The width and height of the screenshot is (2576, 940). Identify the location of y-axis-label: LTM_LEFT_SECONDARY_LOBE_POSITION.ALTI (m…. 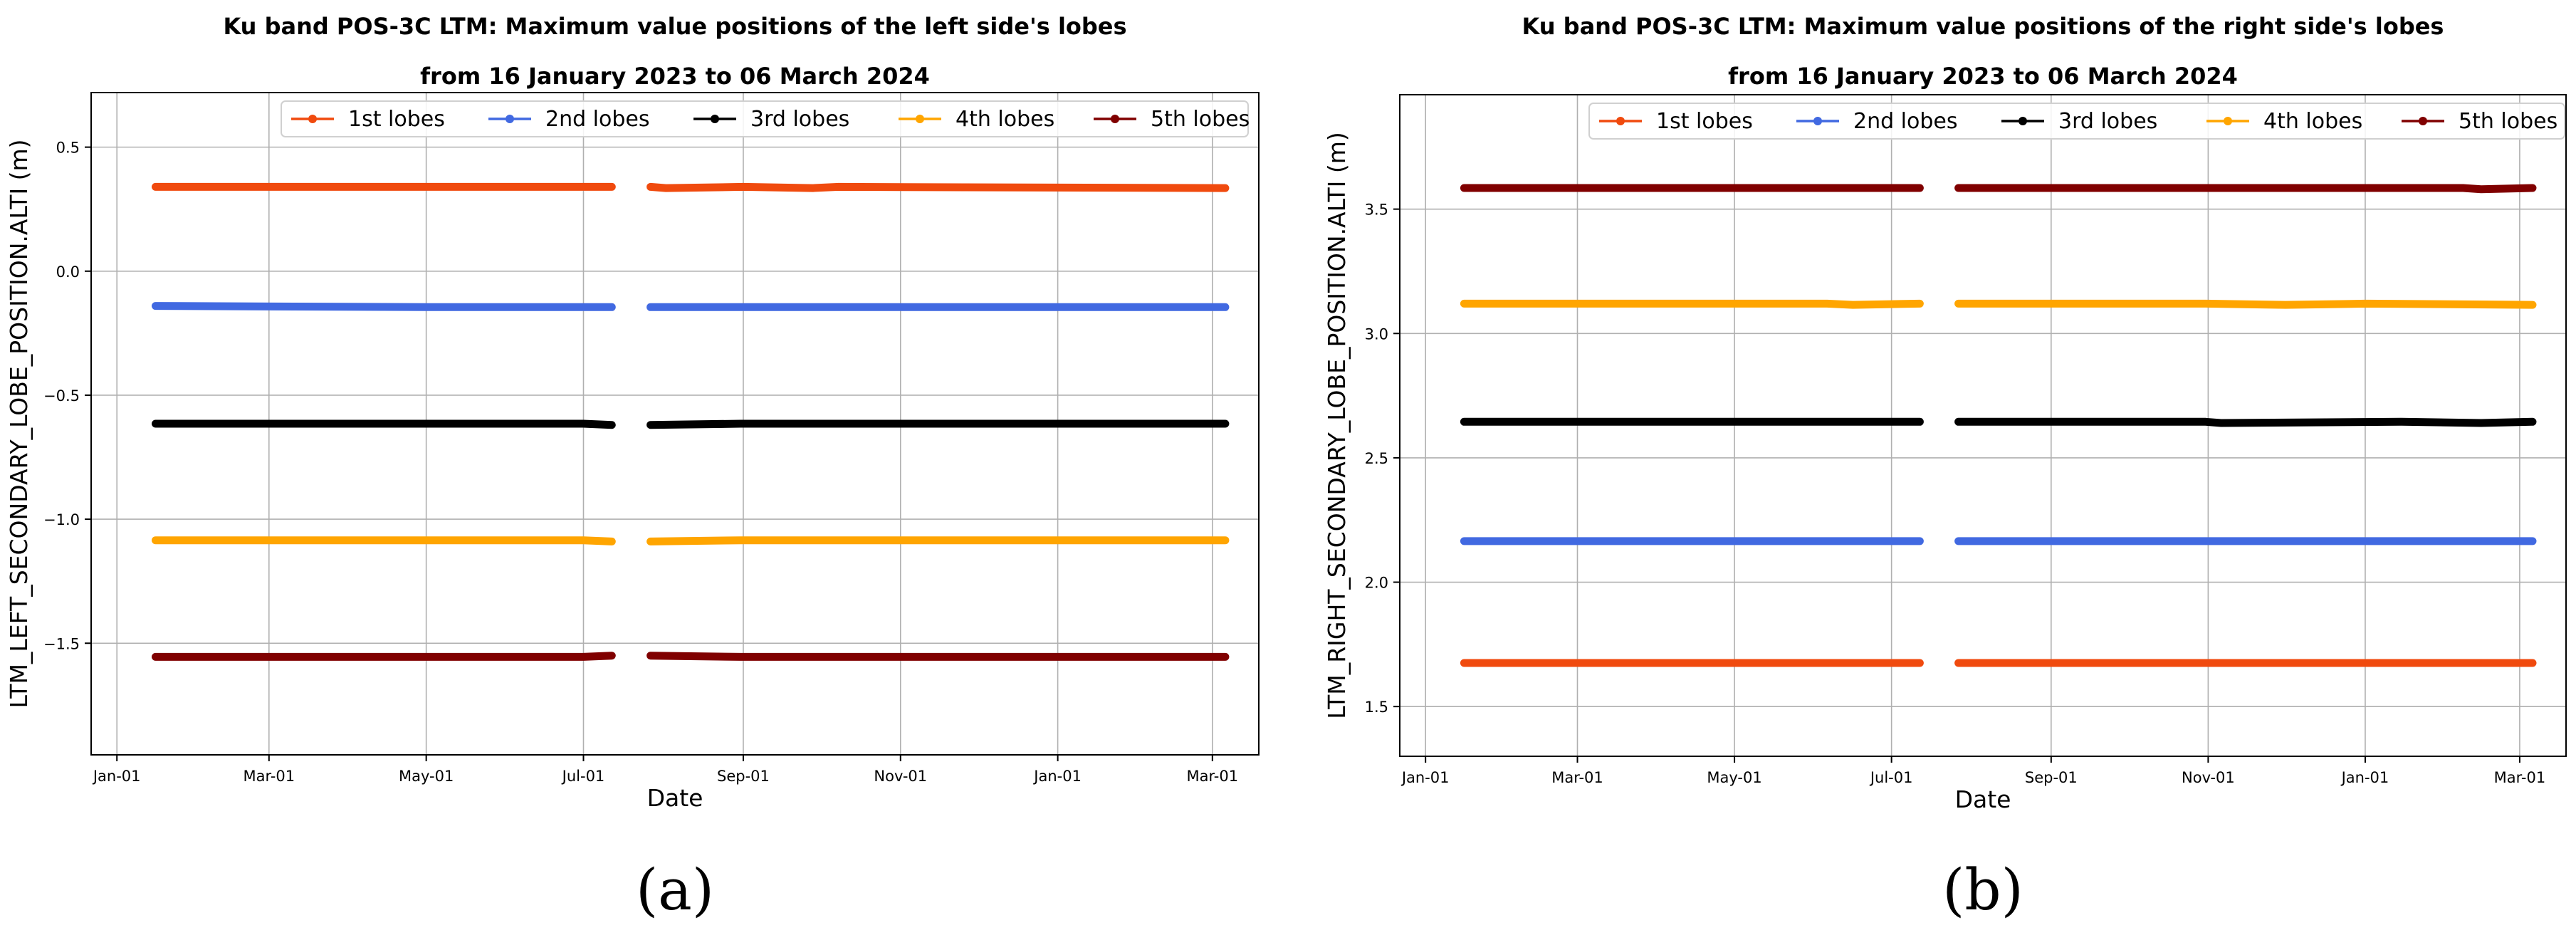
(19, 423).